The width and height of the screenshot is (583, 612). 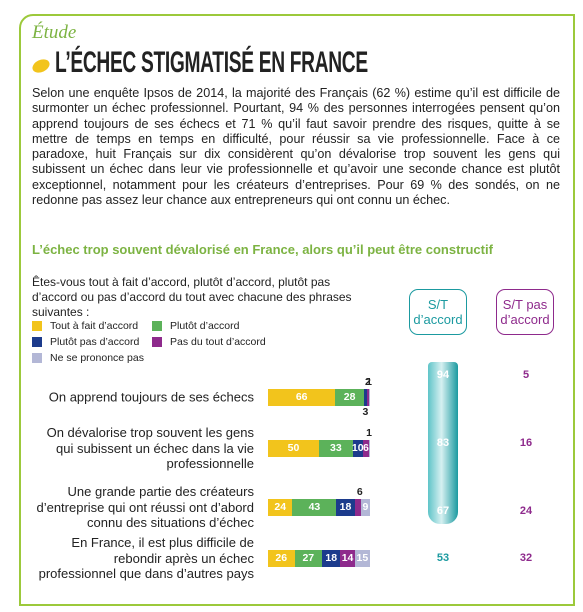 I want to click on total-value: 16, so click(x=526, y=443).